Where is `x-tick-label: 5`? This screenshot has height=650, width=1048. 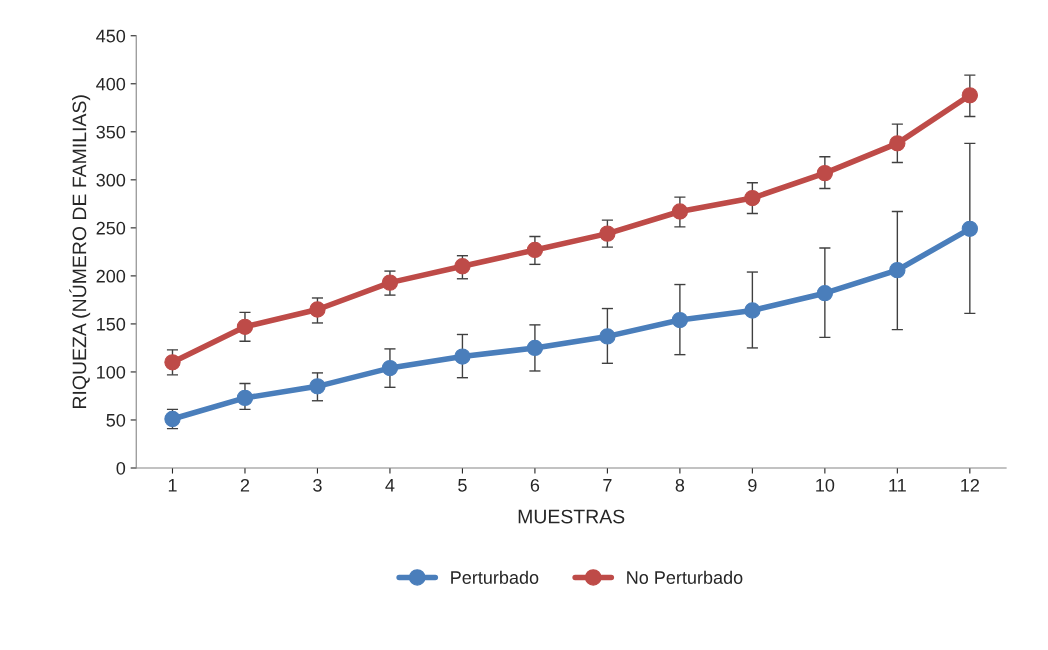 x-tick-label: 5 is located at coordinates (462, 485).